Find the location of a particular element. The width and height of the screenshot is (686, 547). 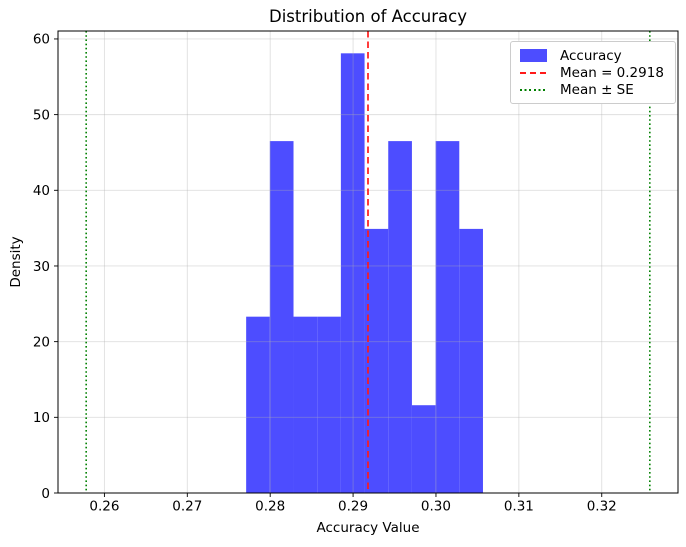

legend-swatch-accuracy is located at coordinates (533, 55).